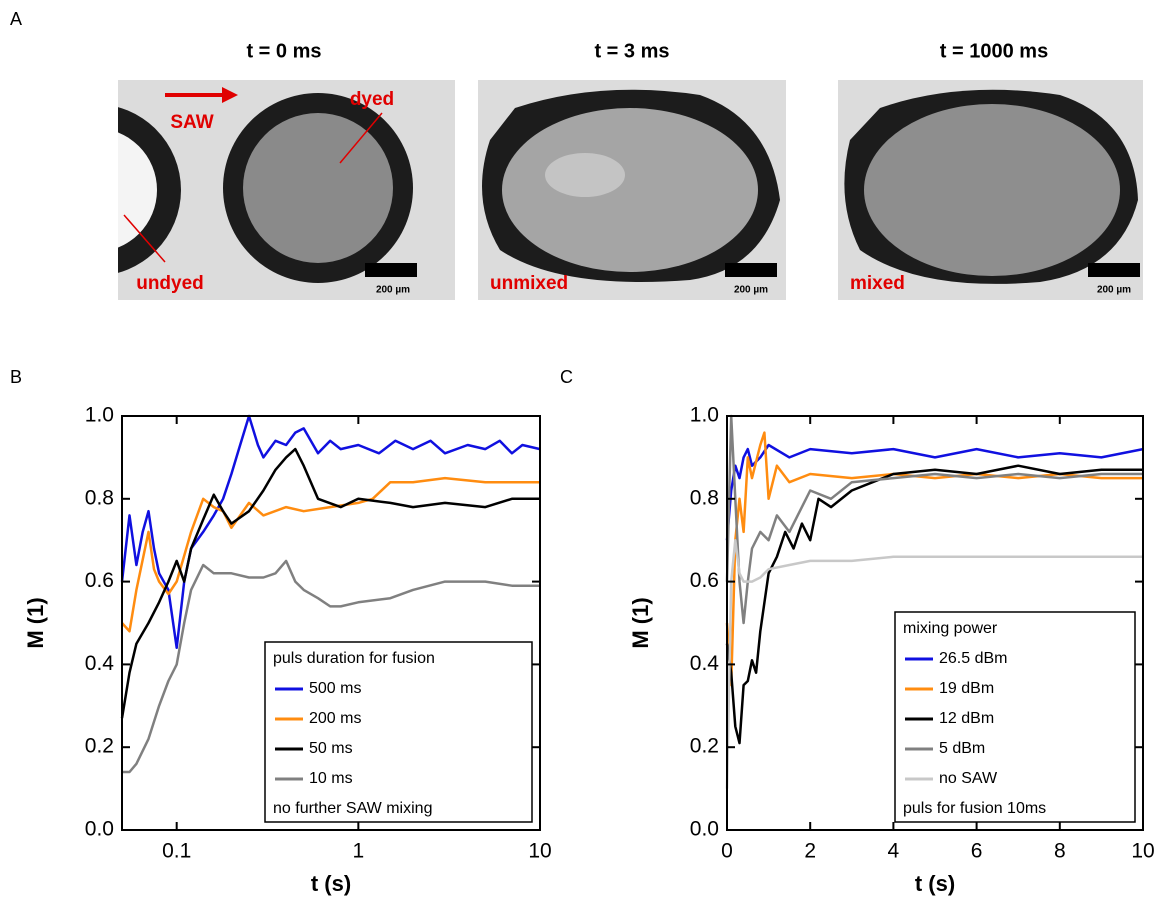  I want to click on x-tick-label: 0.1, so click(176, 851).